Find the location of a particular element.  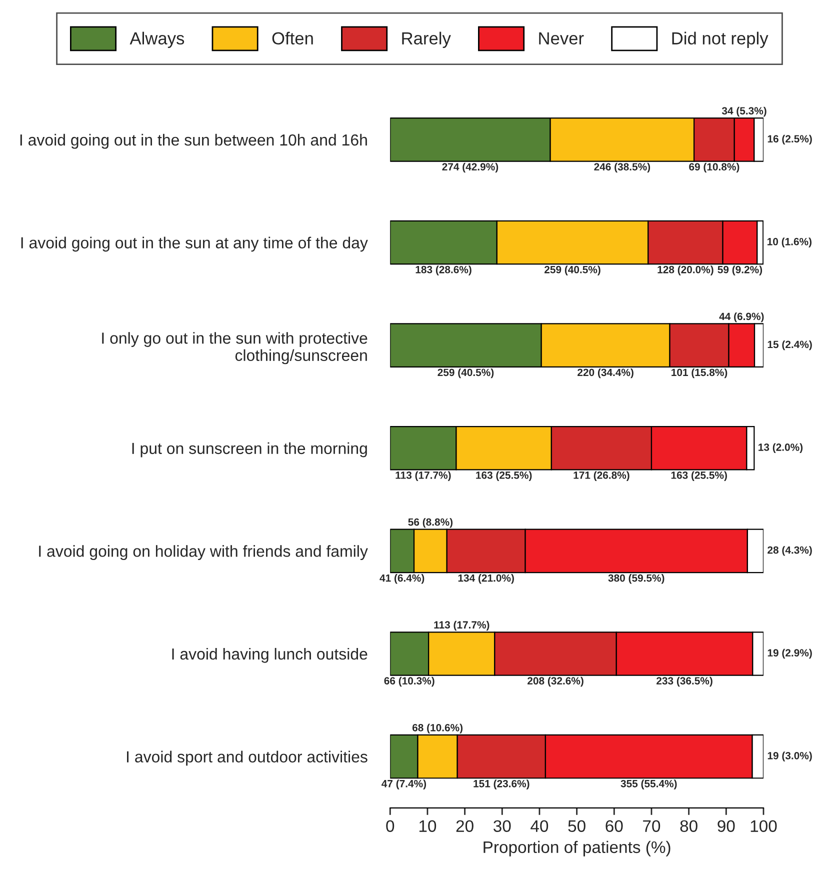

data-label: 151 (23.6%) is located at coordinates (502, 785).